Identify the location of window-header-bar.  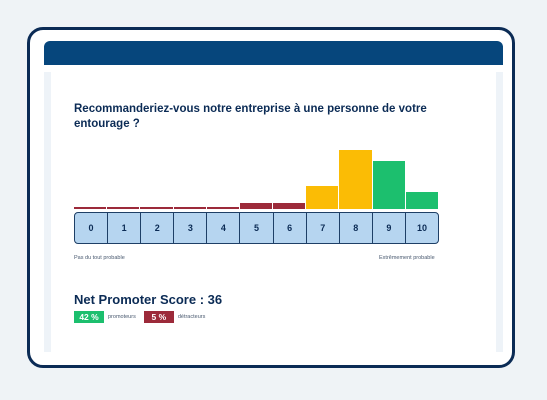
(273, 53).